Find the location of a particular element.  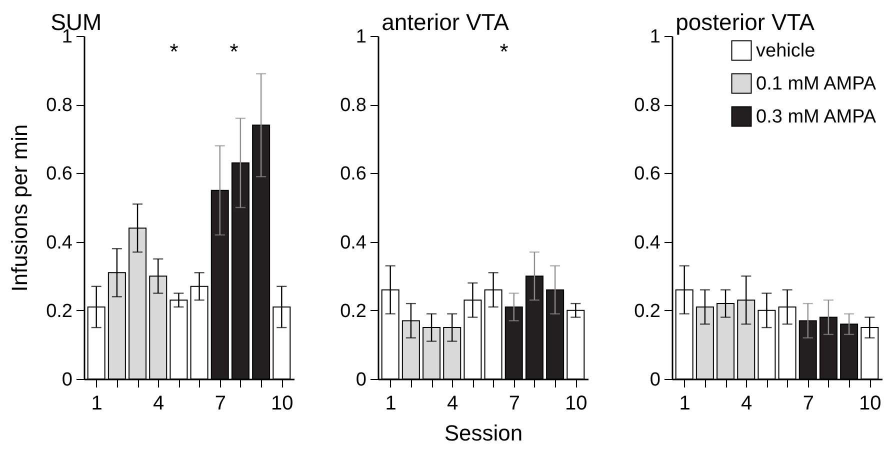

y-axis-title: Infusions per min is located at coordinates (19, 208).